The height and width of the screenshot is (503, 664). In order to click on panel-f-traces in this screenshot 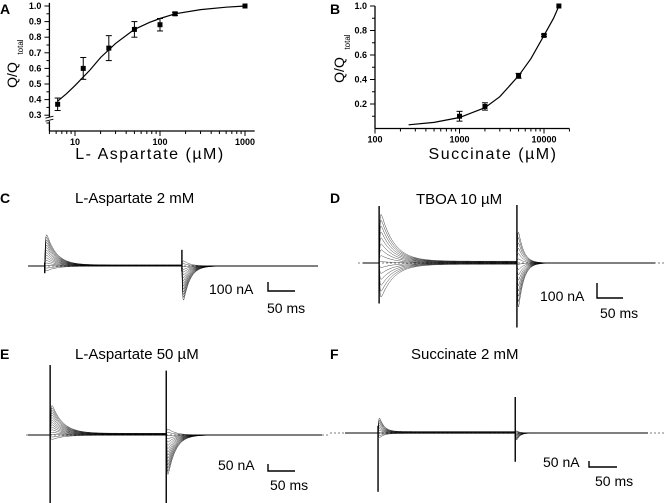, I will do `click(497, 444)`.